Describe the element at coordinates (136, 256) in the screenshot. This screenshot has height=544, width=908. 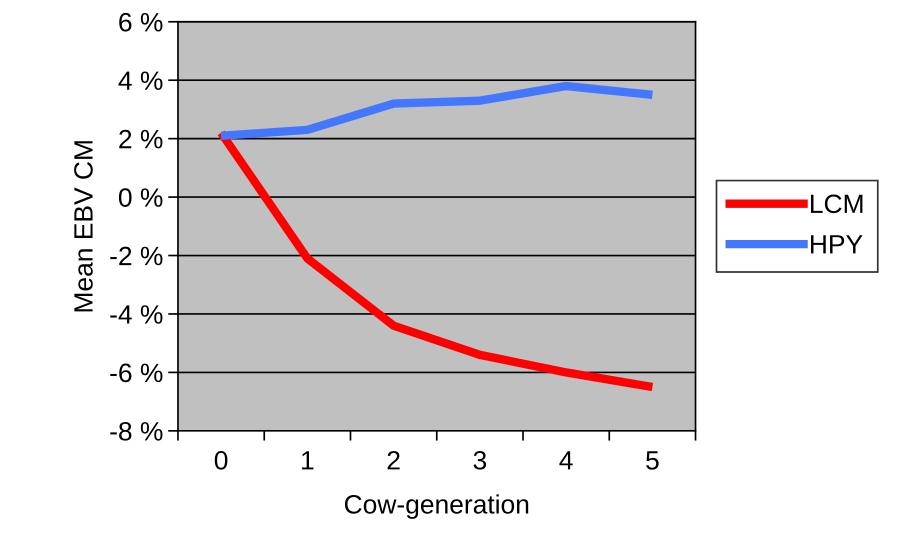
I see `y-tick-label: -2 %` at that location.